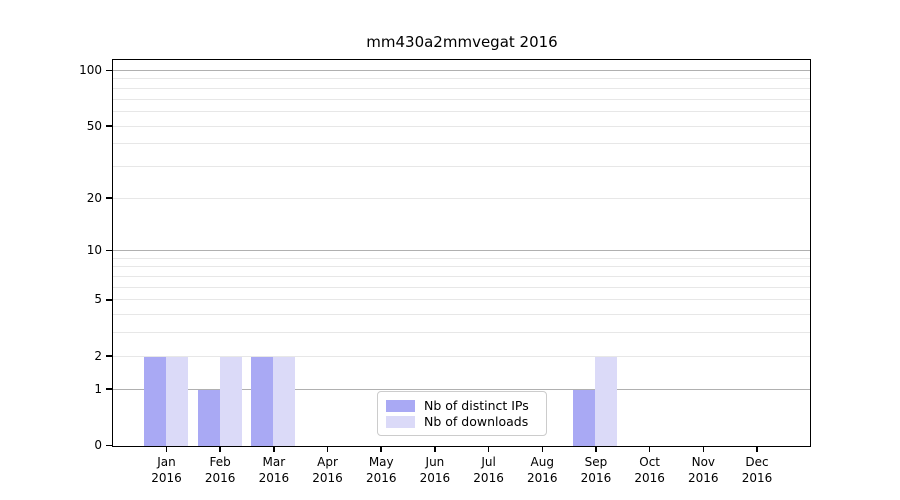 Image resolution: width=900 pixels, height=500 pixels. I want to click on x-tick-label: Jun 2016, so click(435, 470).